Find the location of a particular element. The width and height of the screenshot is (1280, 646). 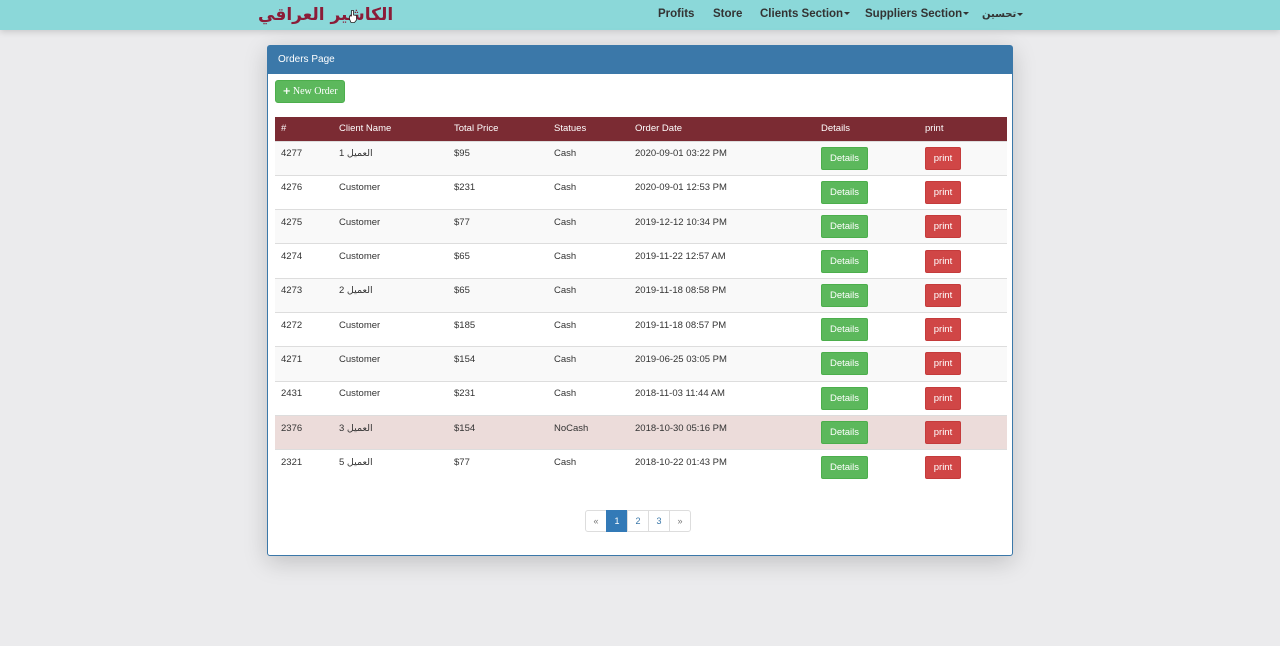

client-name: العميل 5 is located at coordinates (356, 463).